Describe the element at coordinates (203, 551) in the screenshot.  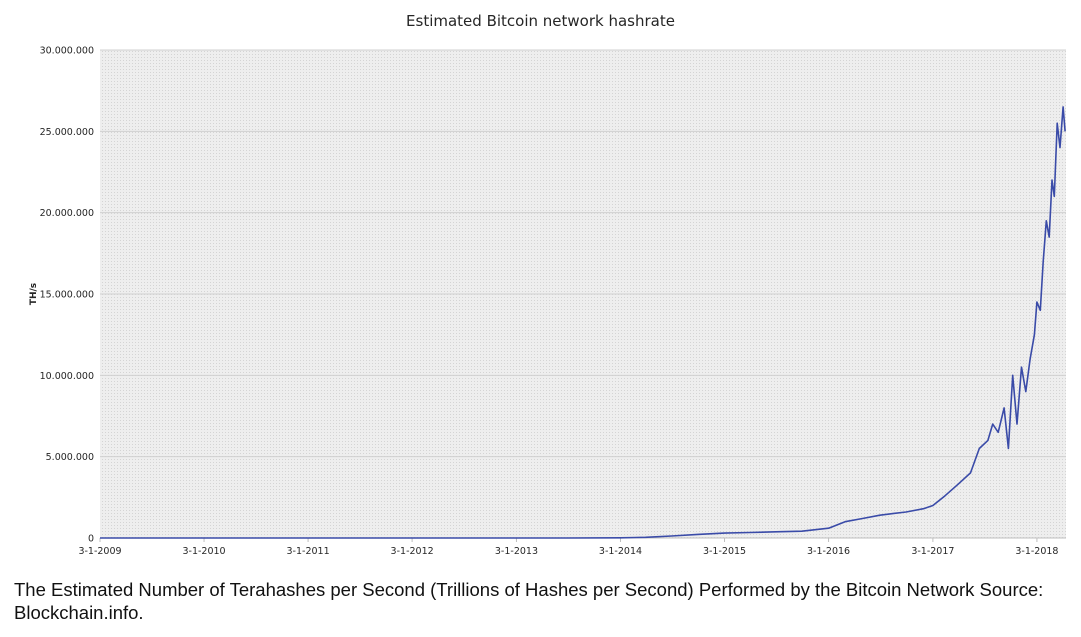
I see `x-tick-label: 3-1-2010` at that location.